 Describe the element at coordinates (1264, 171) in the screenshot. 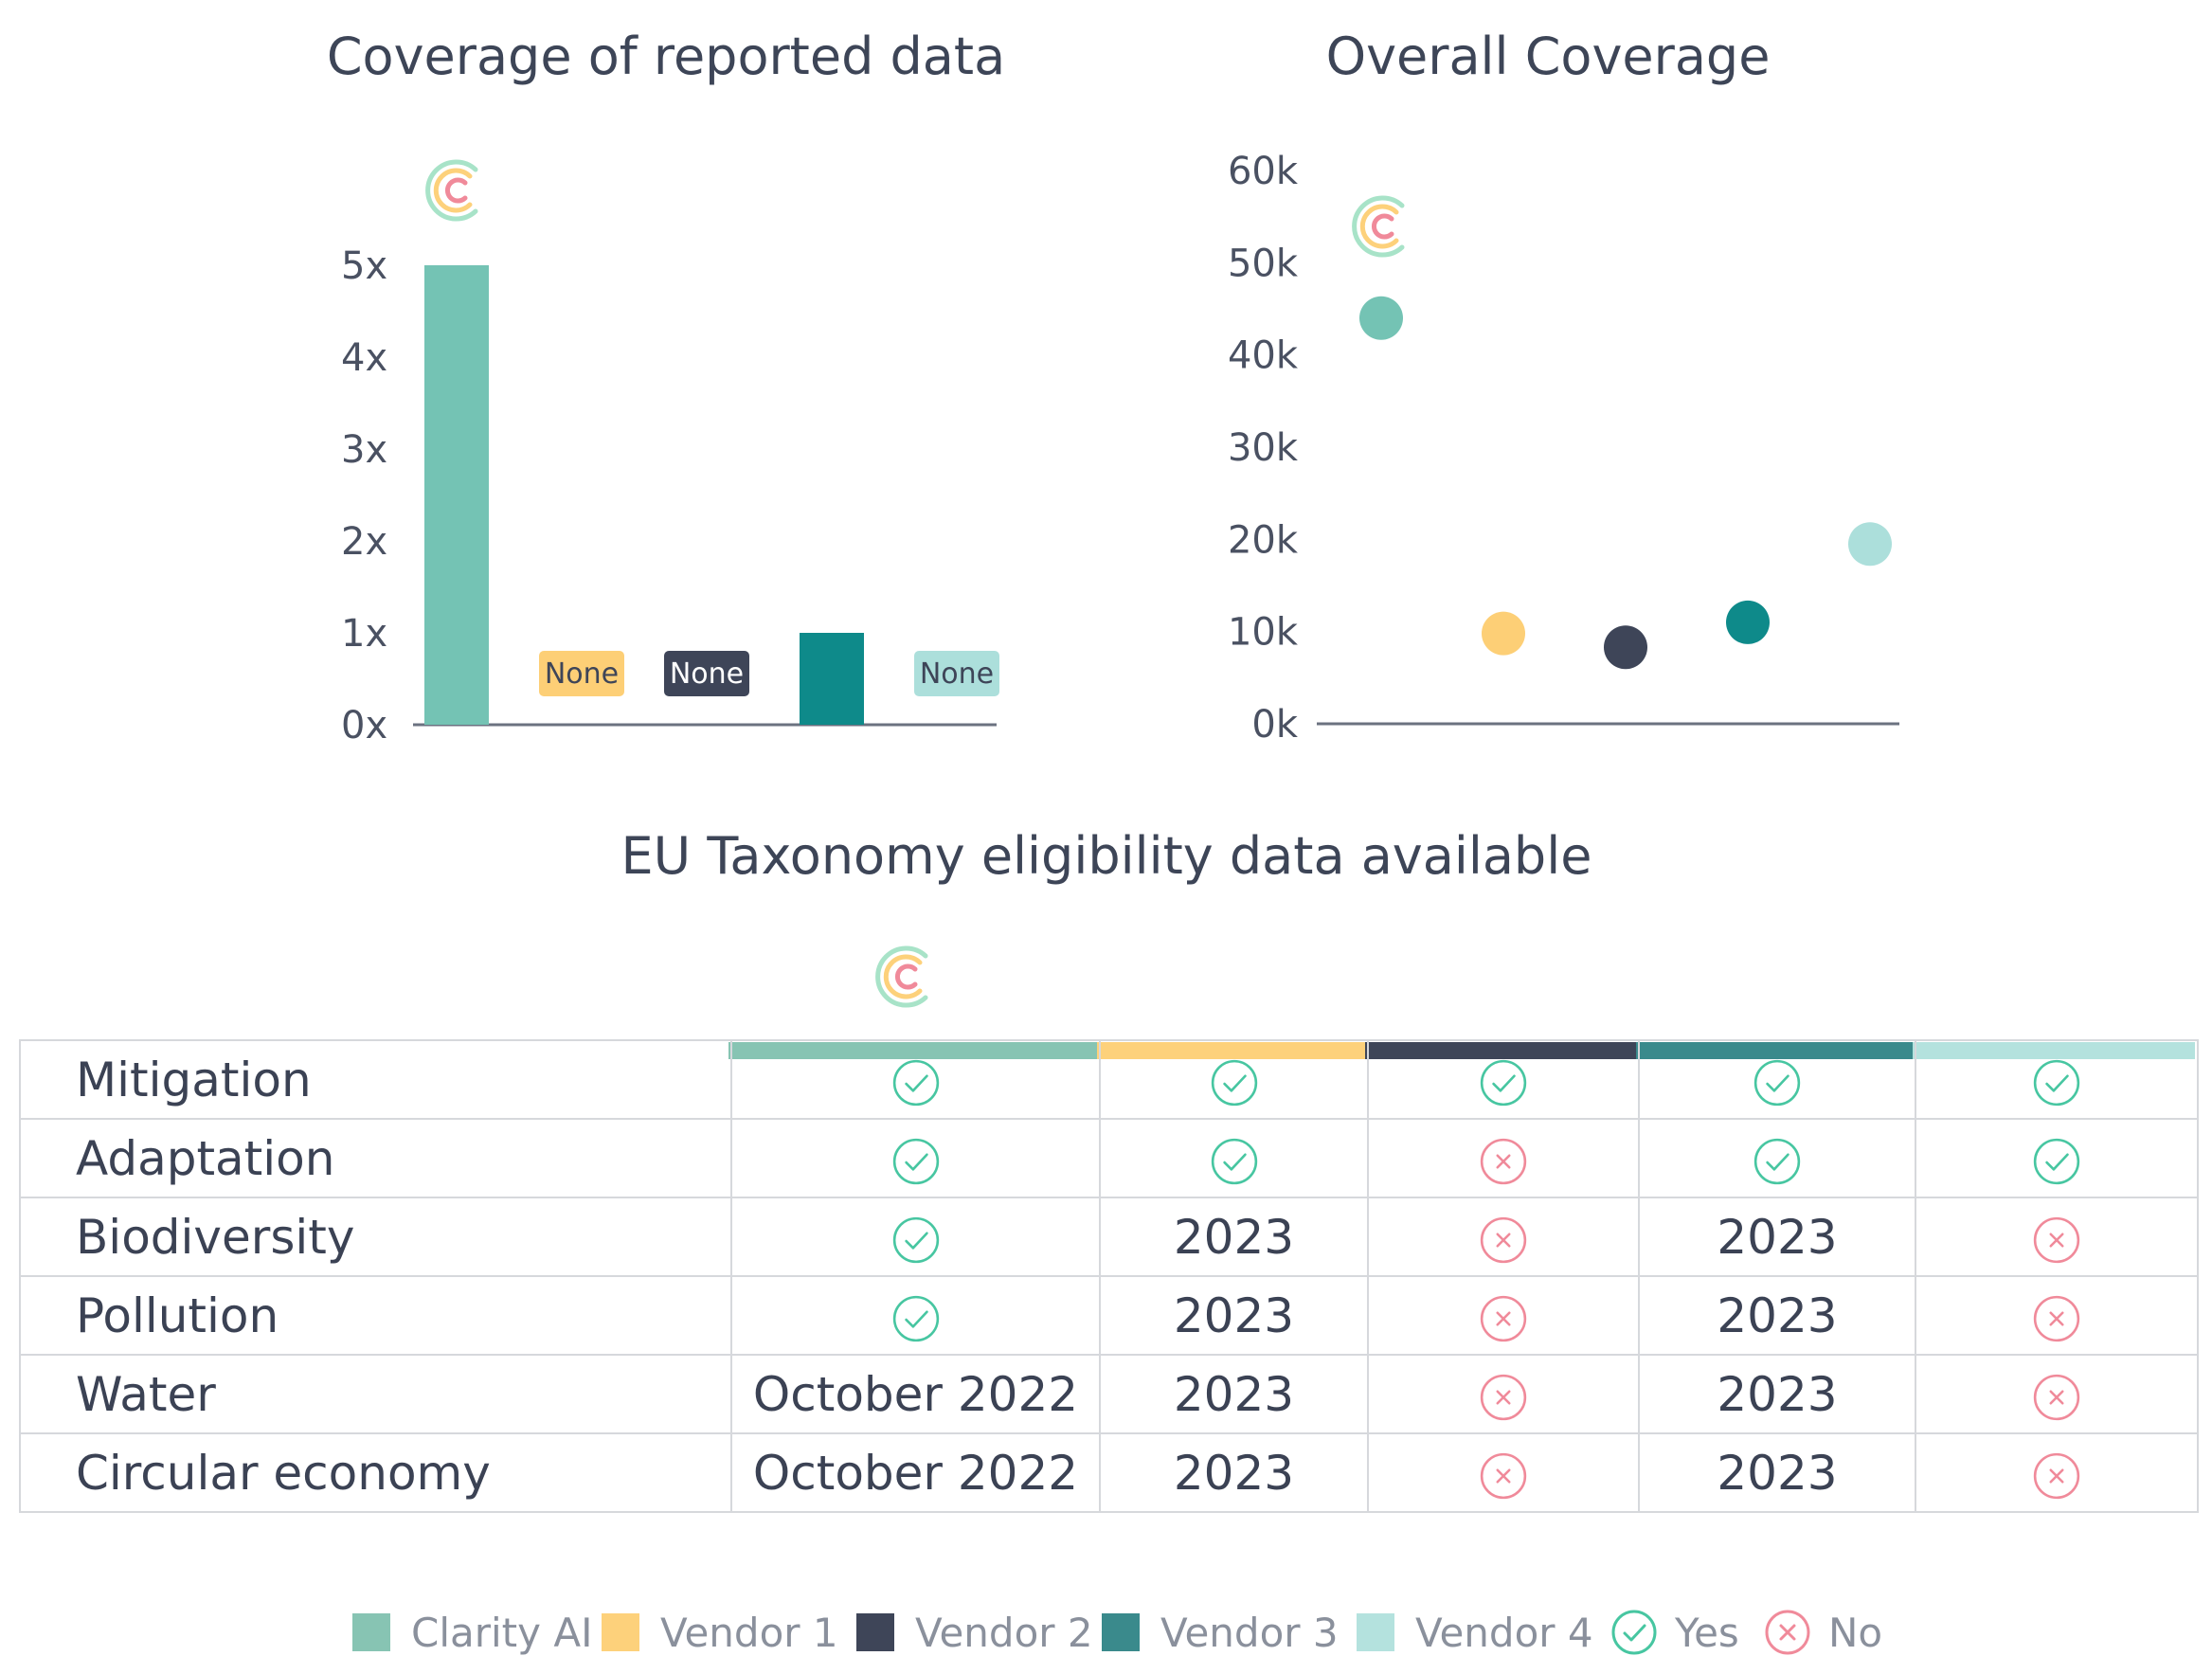

I see `y-tick-label: 60k` at that location.